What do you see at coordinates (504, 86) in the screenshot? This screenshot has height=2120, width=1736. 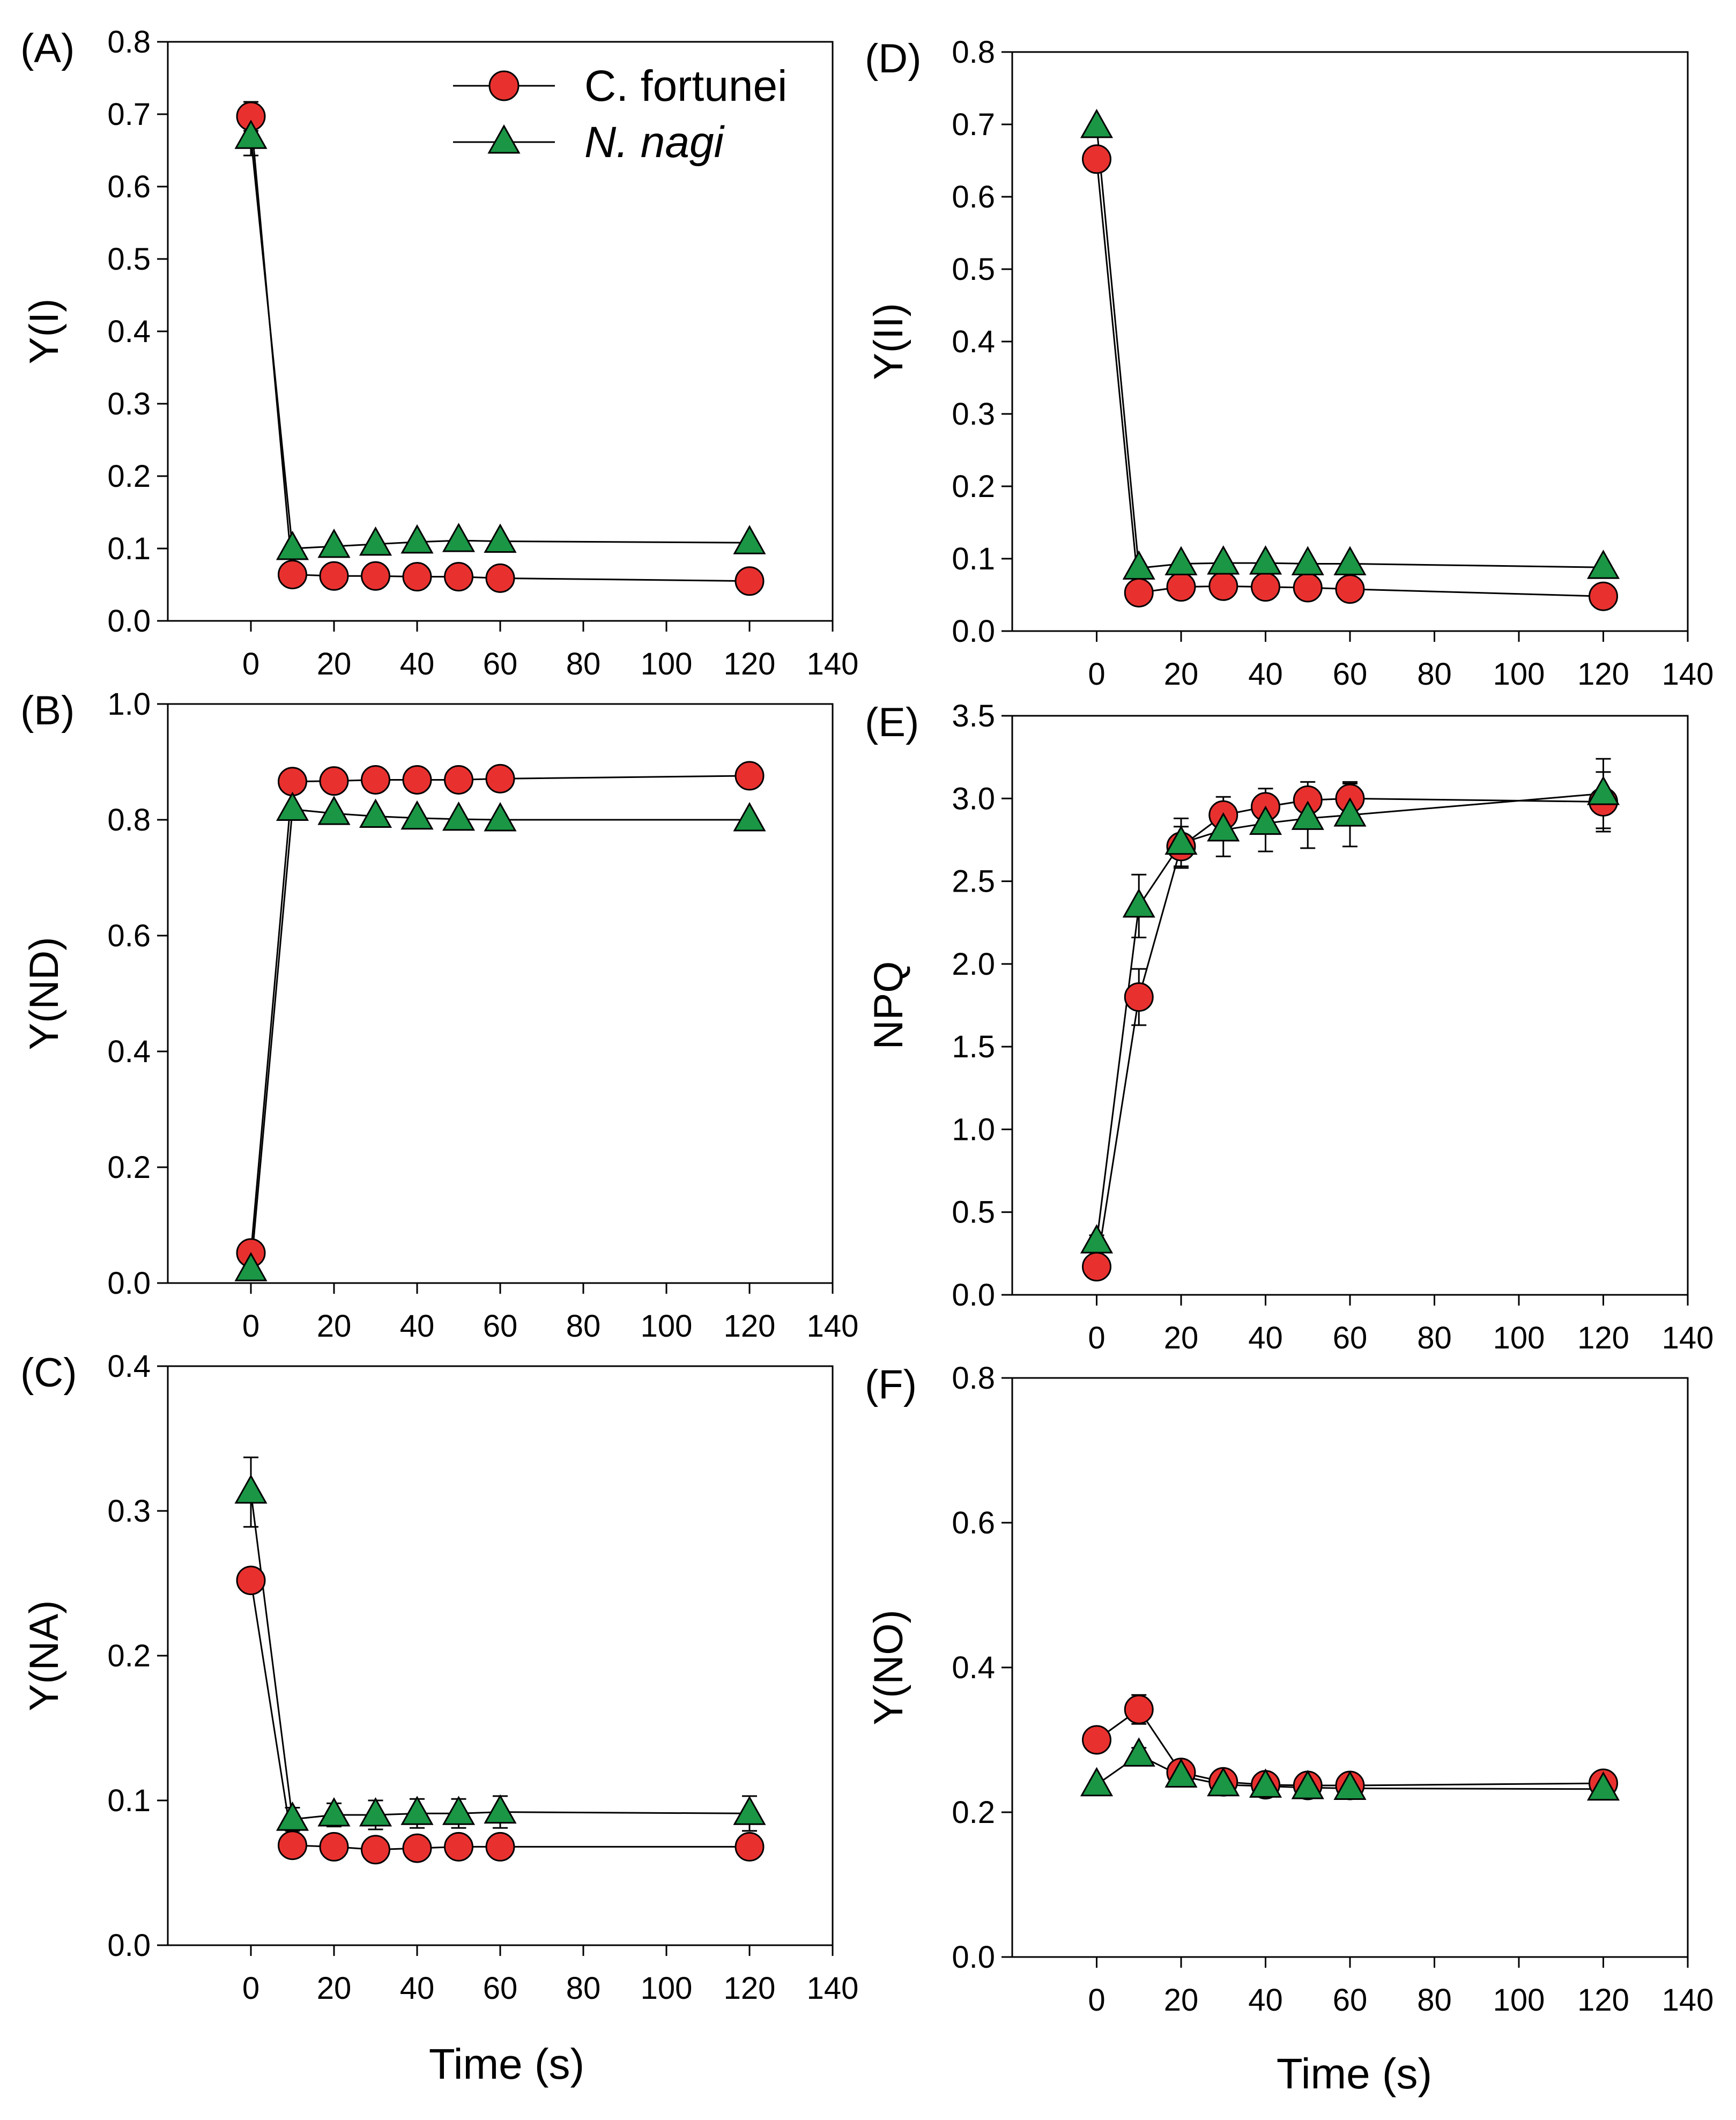 I see `legend-marker-circle` at bounding box center [504, 86].